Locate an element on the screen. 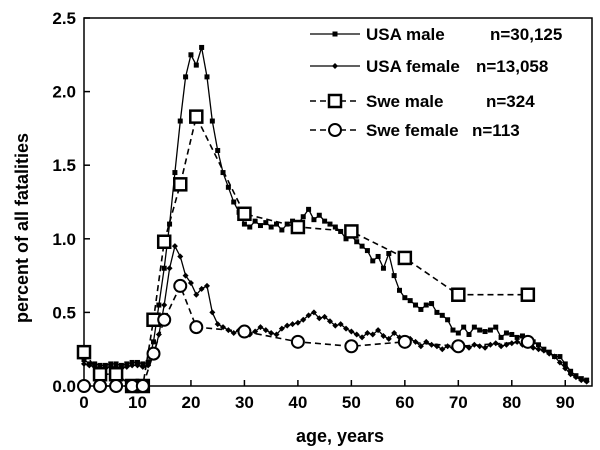 The height and width of the screenshot is (450, 600). legend-item-swe-male: Swe male n=324 is located at coordinates (422, 101).